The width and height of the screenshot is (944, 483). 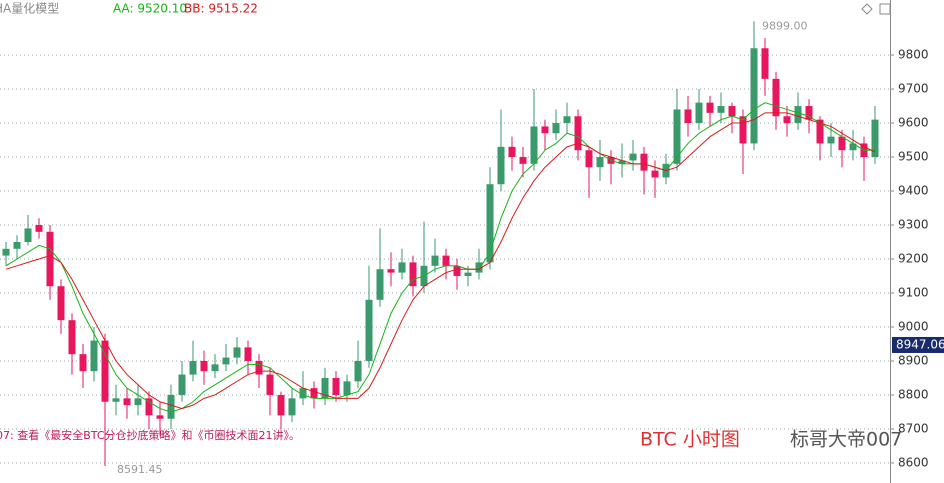 I want to click on note: 07: 查看《最安全BTC分仓抄底策略》和《币圈技术面21讲》。, so click(x=150, y=435).